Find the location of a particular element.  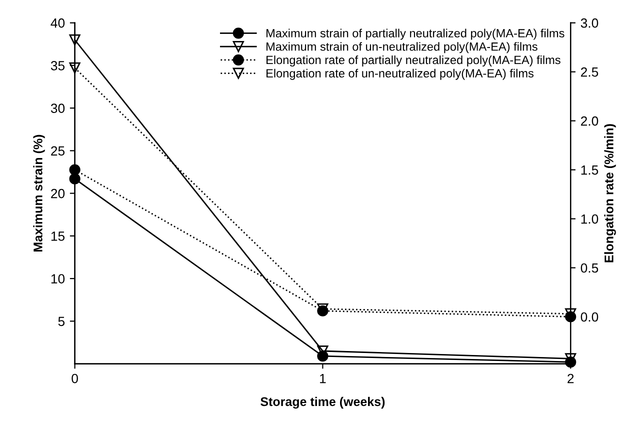

x-tick-label: 0 is located at coordinates (75, 379).